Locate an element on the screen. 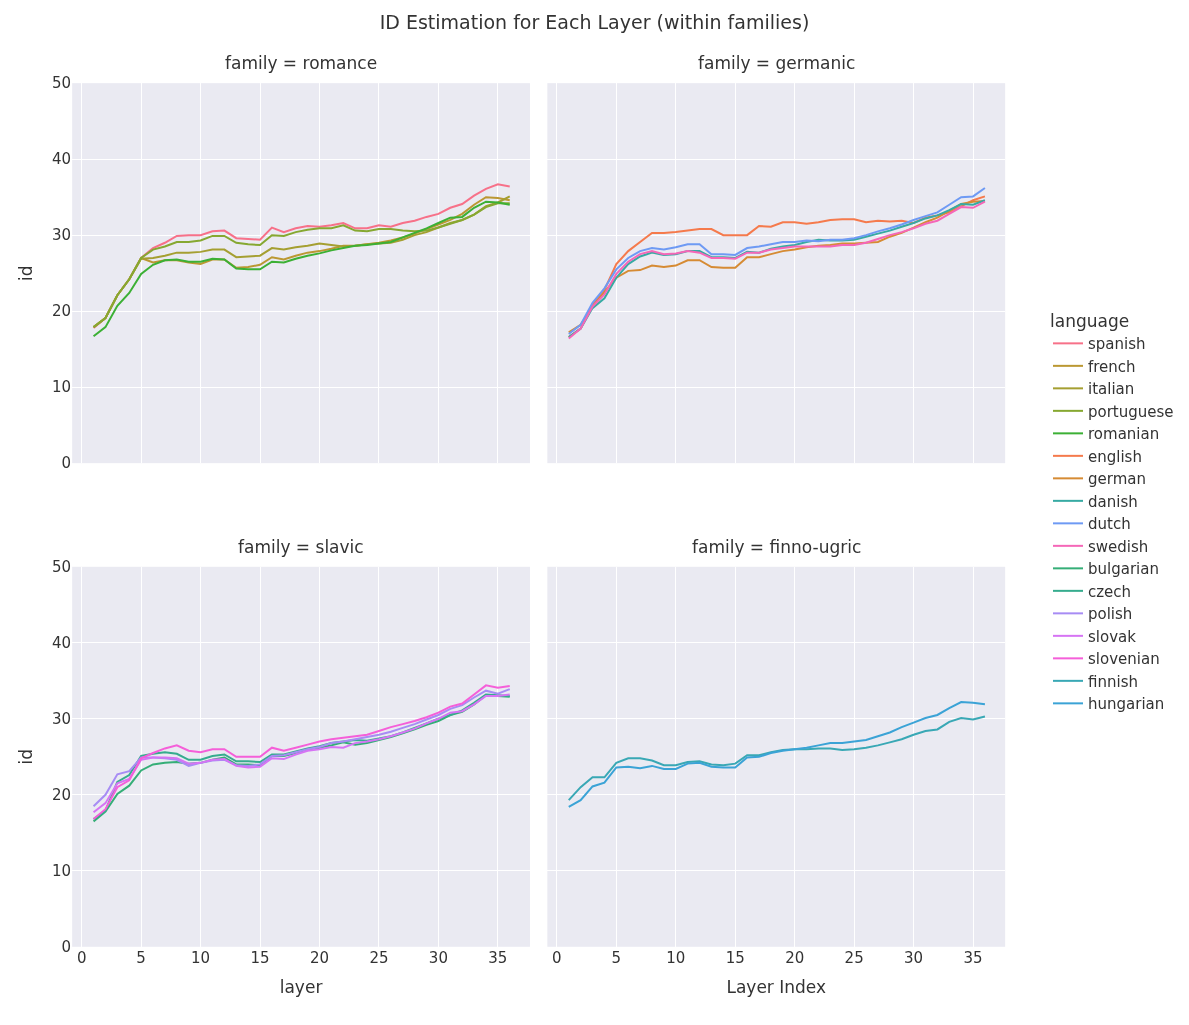 The image size is (1189, 1025). legend-label: dutch is located at coordinates (1109, 524).